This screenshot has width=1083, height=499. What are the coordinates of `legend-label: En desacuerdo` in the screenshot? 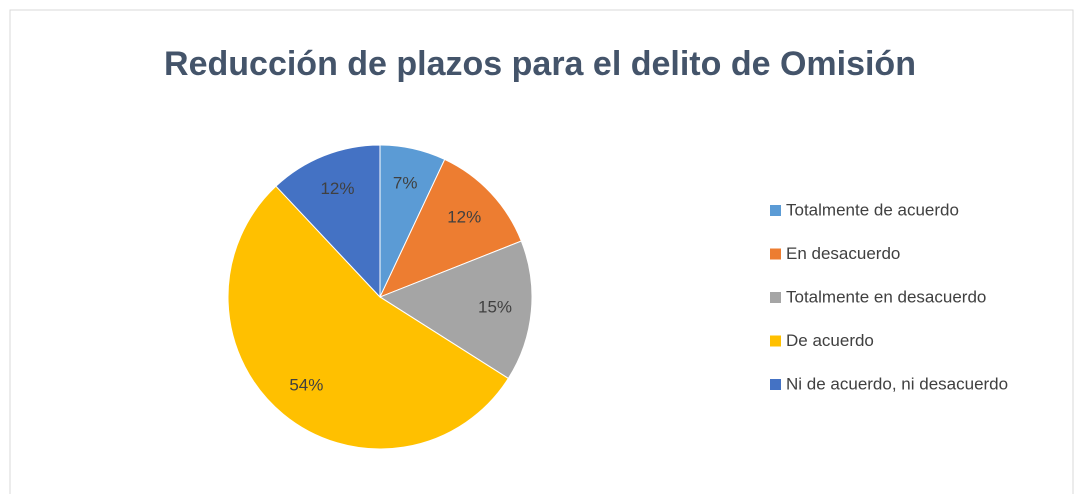 It's located at (843, 253).